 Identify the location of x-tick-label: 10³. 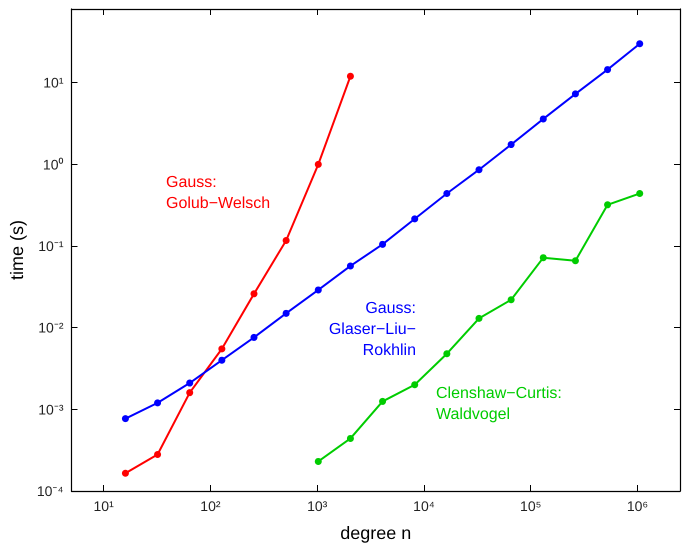
(317, 506).